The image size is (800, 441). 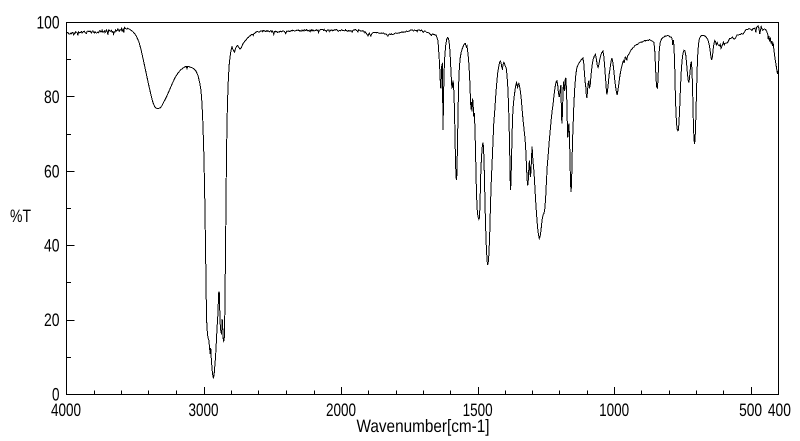 I want to click on svg-text: Wavenumber[cm-1], so click(x=423, y=426).